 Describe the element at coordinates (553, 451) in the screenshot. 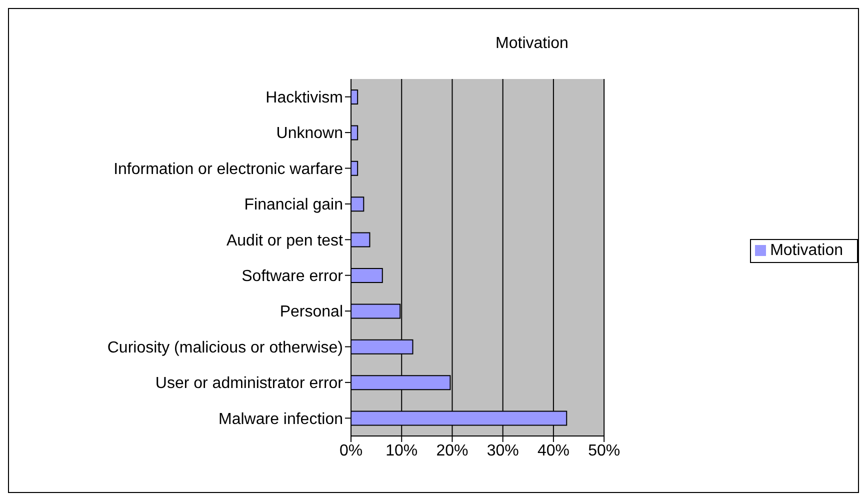

I see `x-tick-label: 40%` at that location.